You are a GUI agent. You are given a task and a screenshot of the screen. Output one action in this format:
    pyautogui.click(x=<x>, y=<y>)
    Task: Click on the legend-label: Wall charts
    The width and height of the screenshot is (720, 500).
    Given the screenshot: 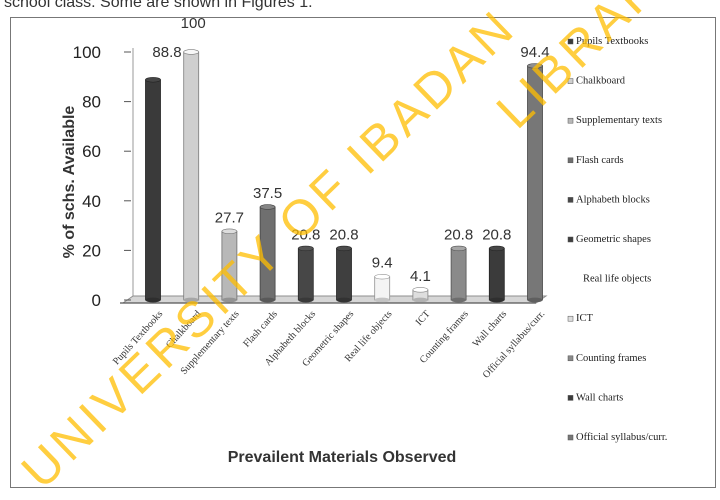 What is the action you would take?
    pyautogui.click(x=599, y=397)
    